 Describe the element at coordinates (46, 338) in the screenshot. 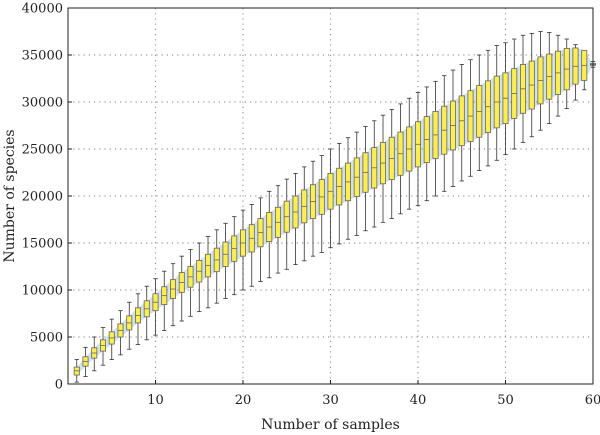

I see `y-tick-label: 5000` at that location.